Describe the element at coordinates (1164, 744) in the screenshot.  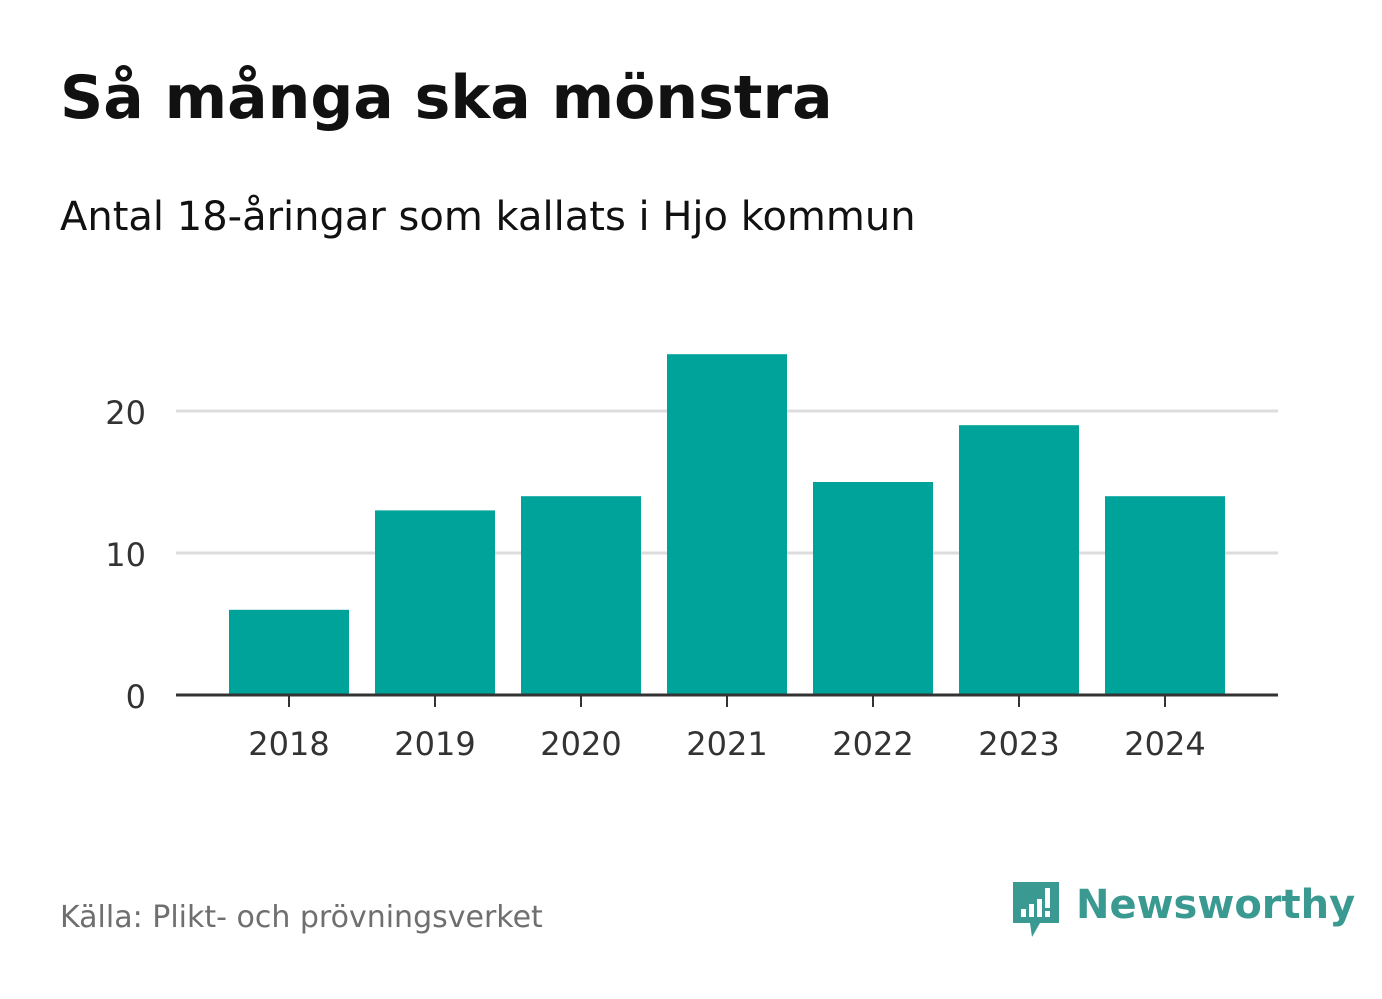
I see `x-tick-label: 2024` at that location.